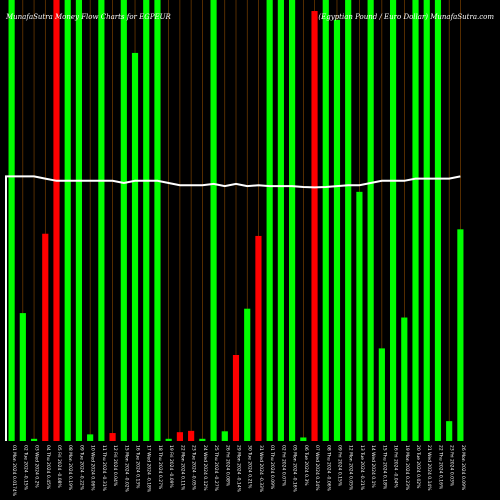 This screenshot has width=500, height=500. What do you see at coordinates (384, 467) in the screenshot?
I see `x-tick-label: 15 Thu 2024 0.18%` at bounding box center [384, 467].